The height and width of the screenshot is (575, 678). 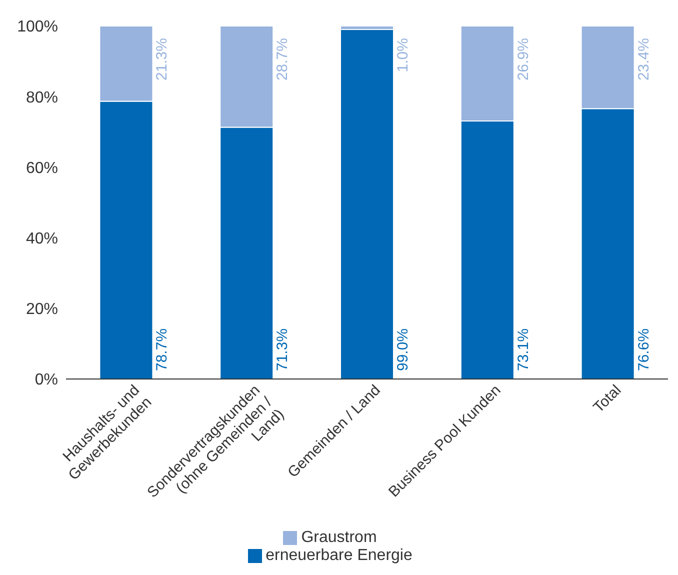 I want to click on data-label: 26.9%, so click(x=523, y=59).